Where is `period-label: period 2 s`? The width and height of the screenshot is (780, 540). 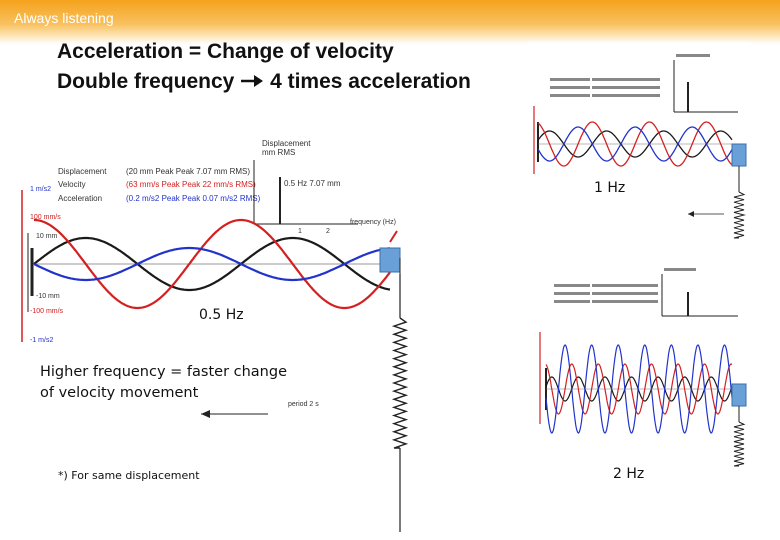 period-label: period 2 s is located at coordinates (303, 404).